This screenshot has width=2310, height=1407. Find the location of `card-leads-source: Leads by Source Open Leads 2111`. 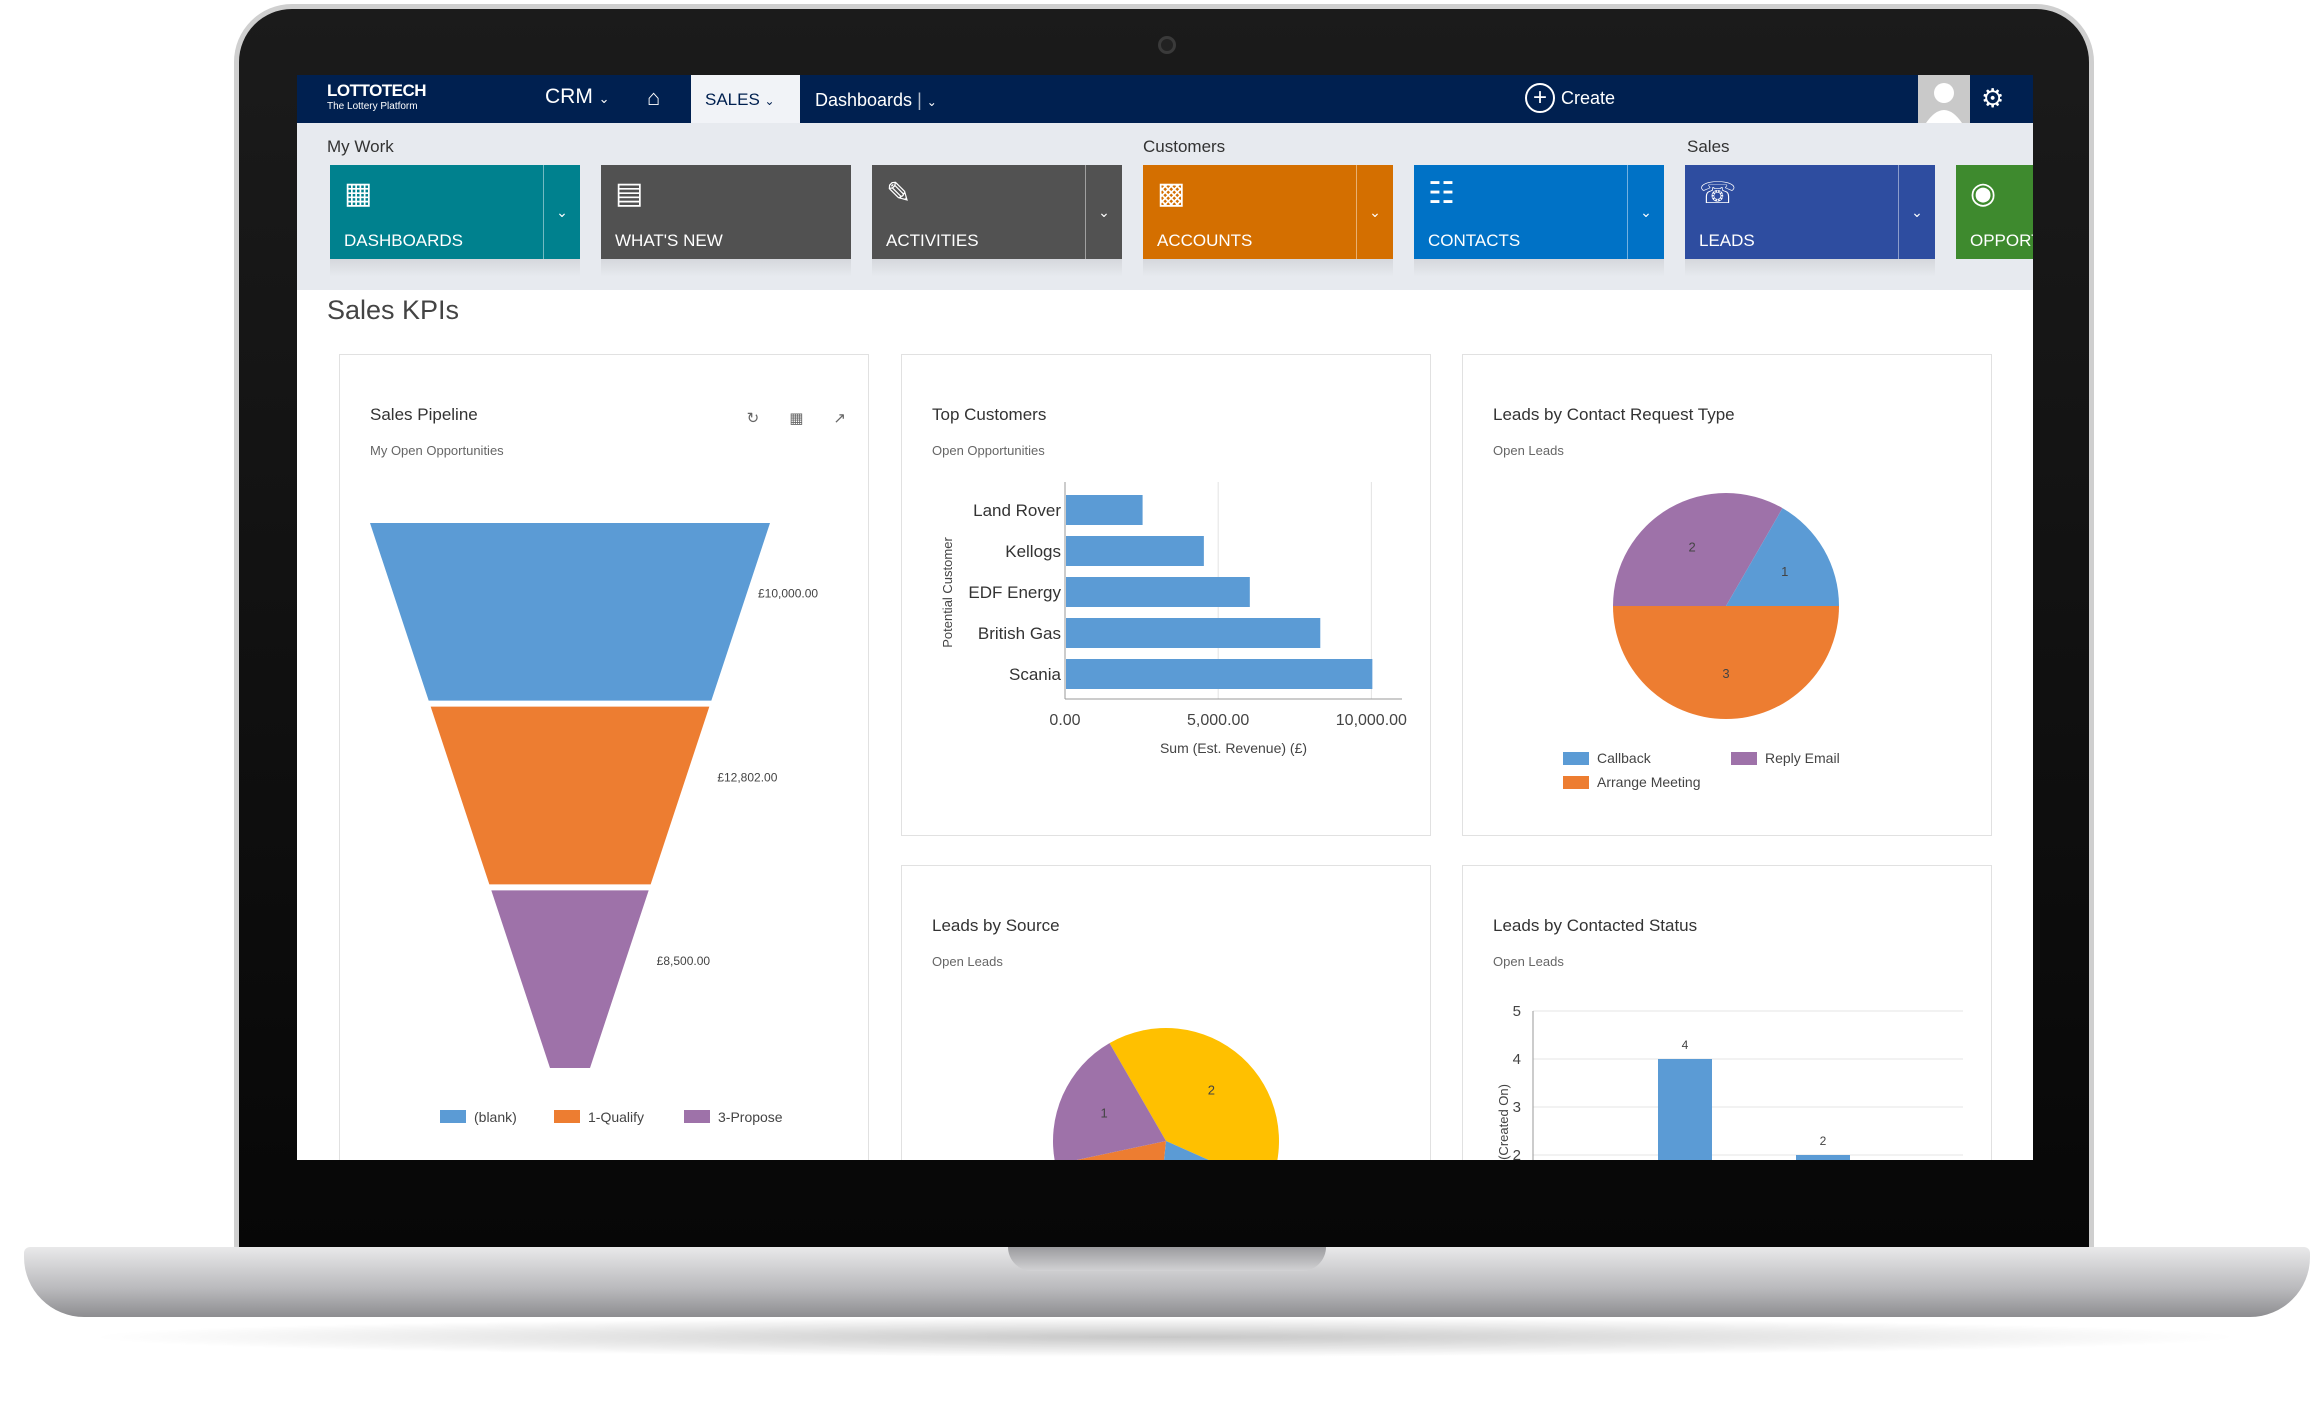

card-leads-source: Leads by Source Open Leads 2111 is located at coordinates (1166, 1012).